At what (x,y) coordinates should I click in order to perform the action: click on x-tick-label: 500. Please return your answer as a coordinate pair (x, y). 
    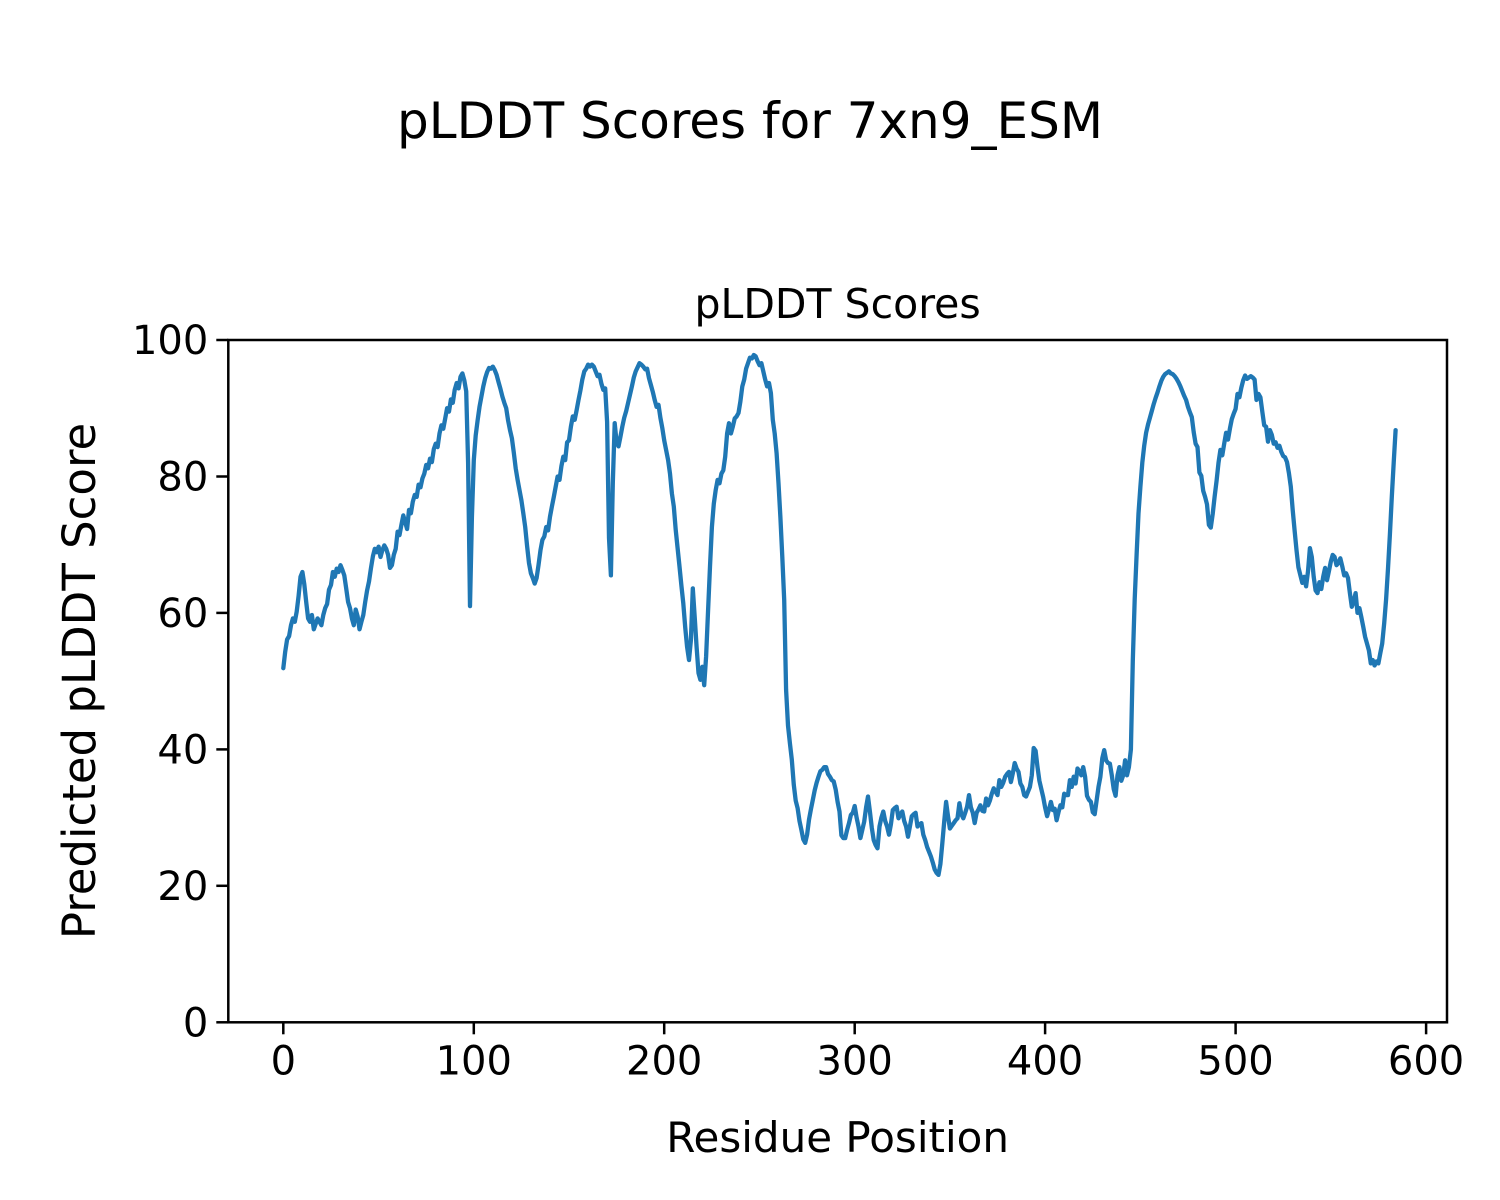
    Looking at the image, I should click on (1235, 1061).